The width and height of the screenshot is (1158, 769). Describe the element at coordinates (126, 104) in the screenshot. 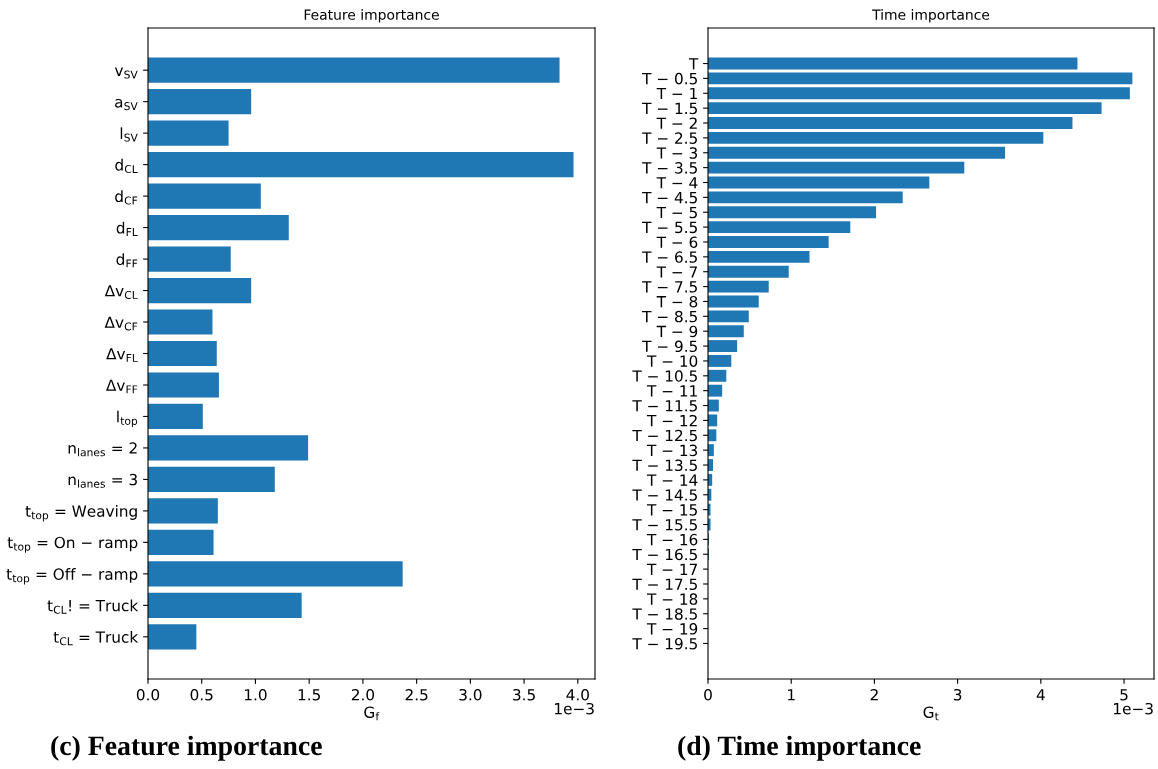

I see `y-tick-label: a$_{SV}$` at that location.